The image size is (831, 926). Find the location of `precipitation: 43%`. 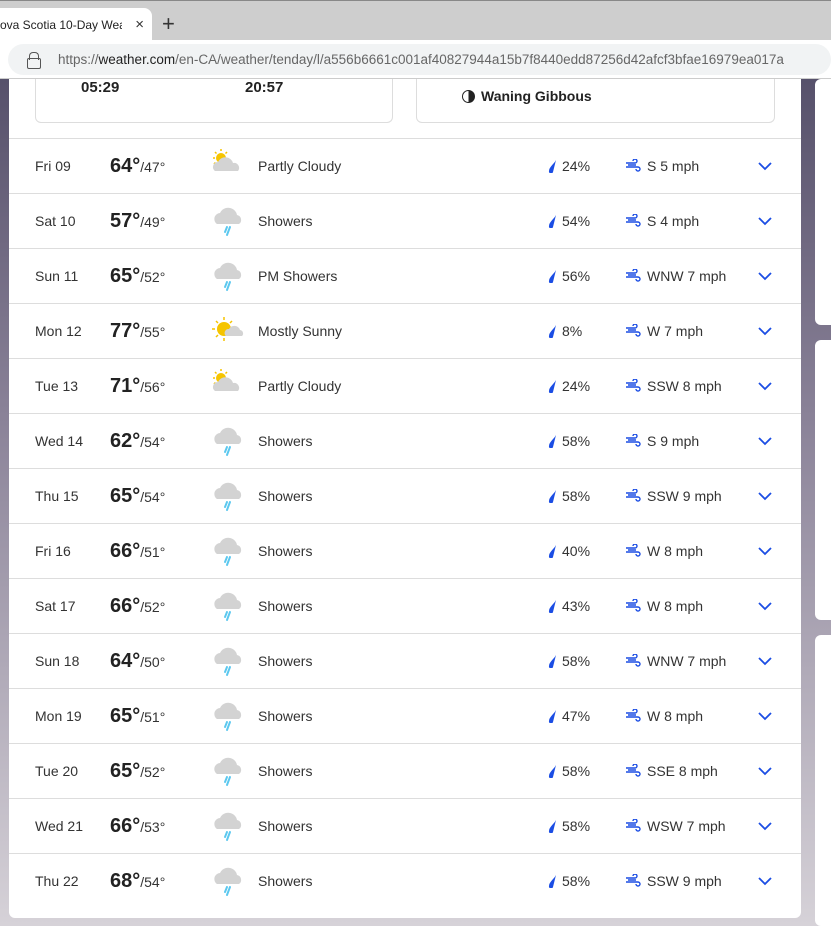

precipitation: 43% is located at coordinates (569, 606).